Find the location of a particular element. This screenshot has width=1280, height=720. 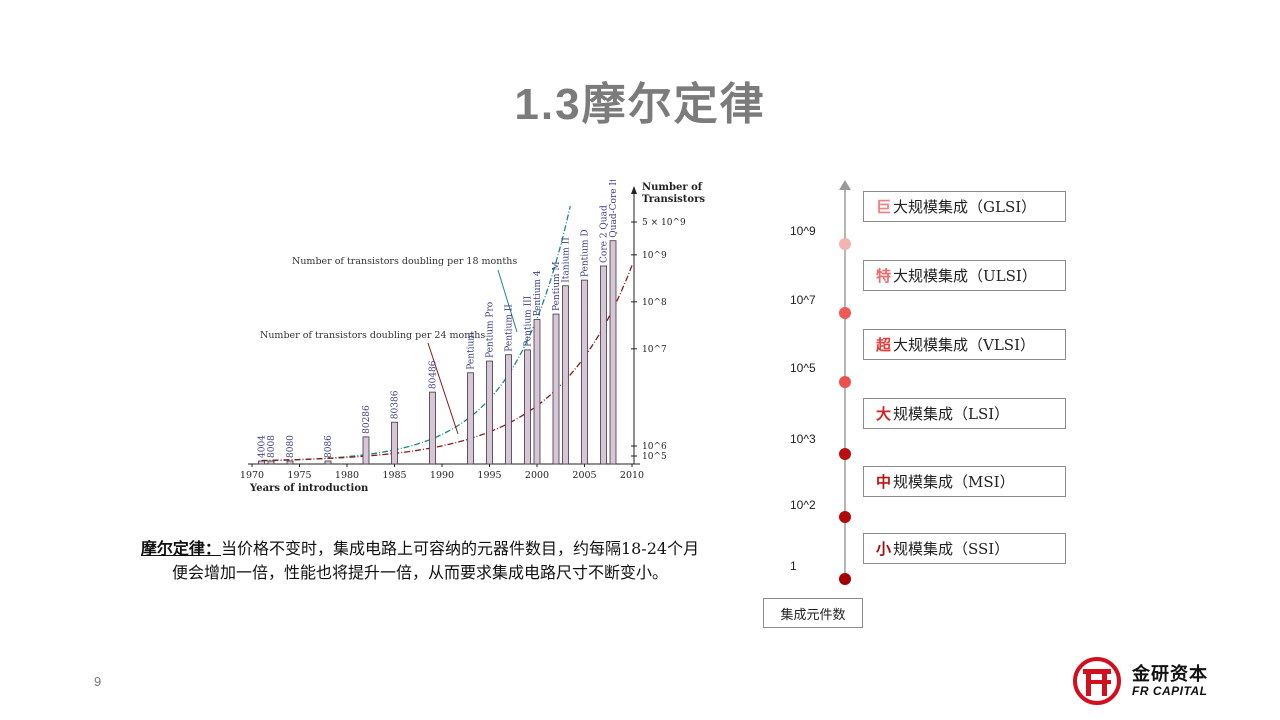

slide-title: 1.3摩尔定律 is located at coordinates (640, 104).